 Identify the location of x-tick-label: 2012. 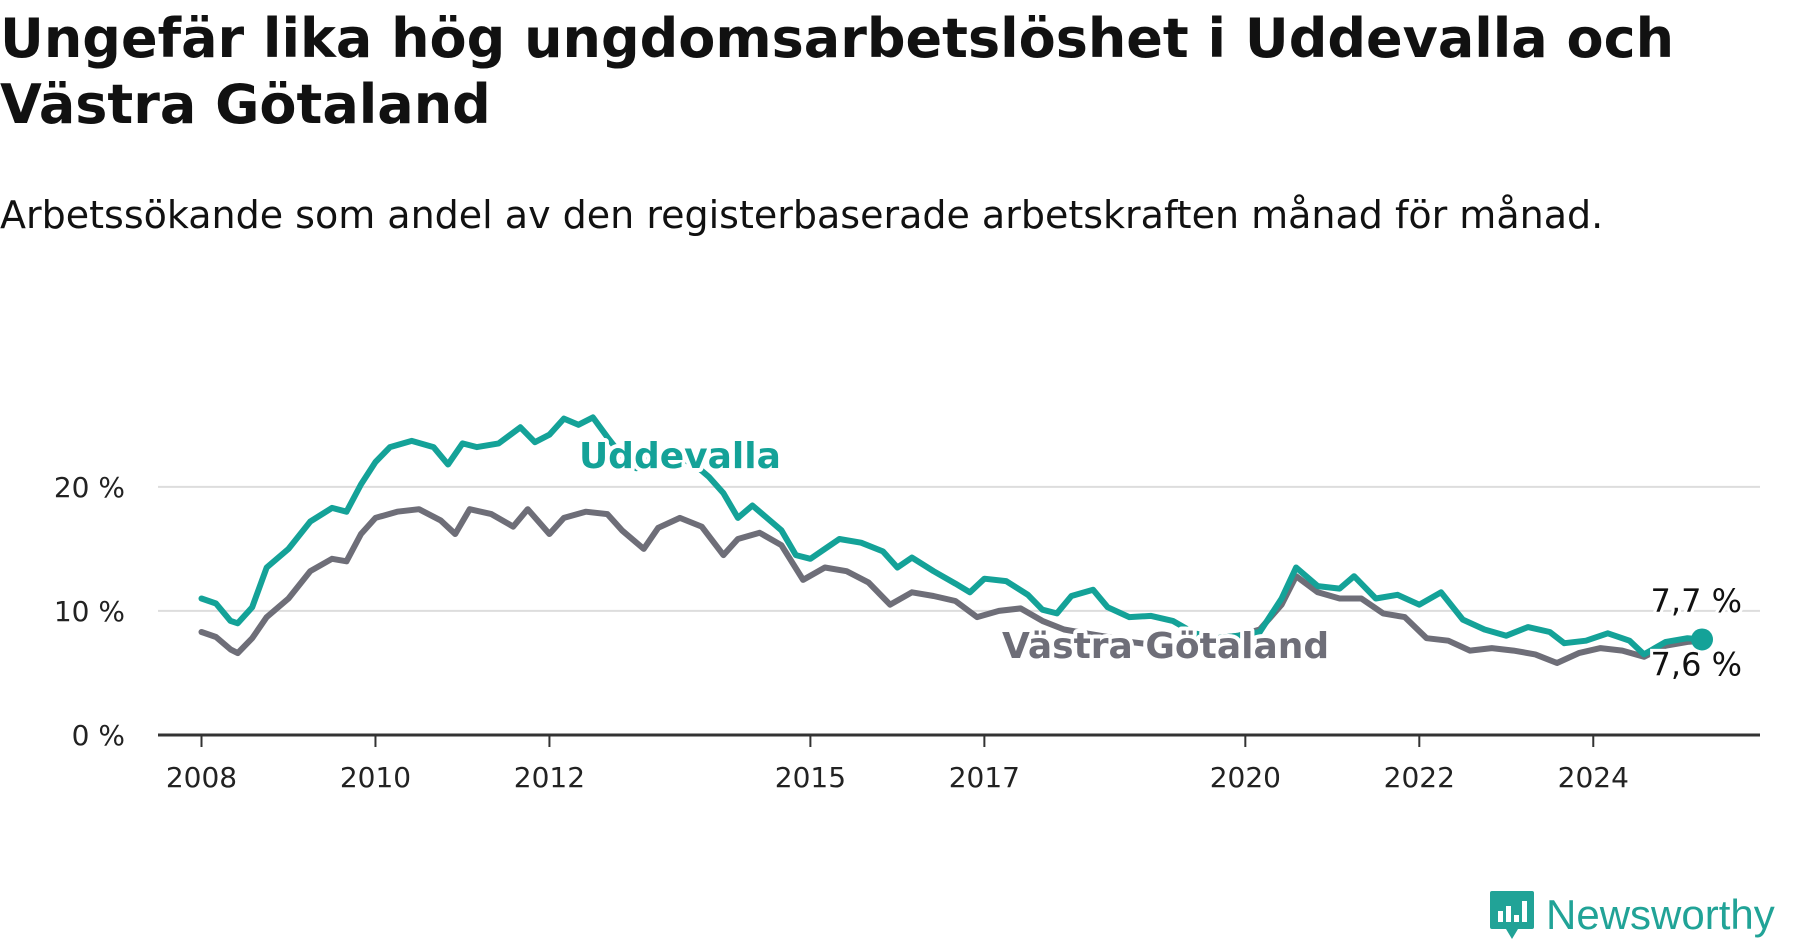
(549, 777).